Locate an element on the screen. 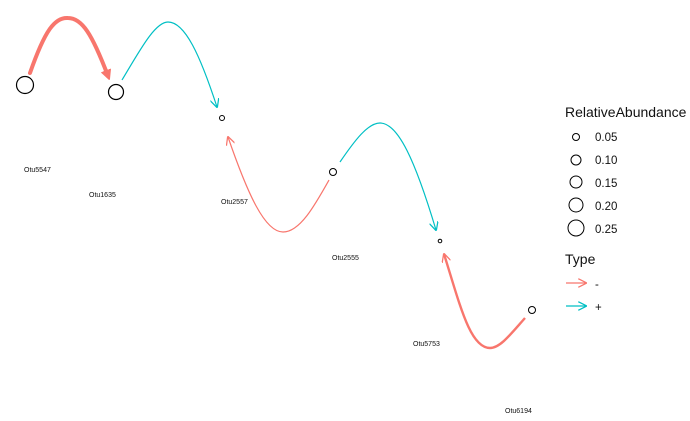  node-label: Otu5753 is located at coordinates (426, 344).